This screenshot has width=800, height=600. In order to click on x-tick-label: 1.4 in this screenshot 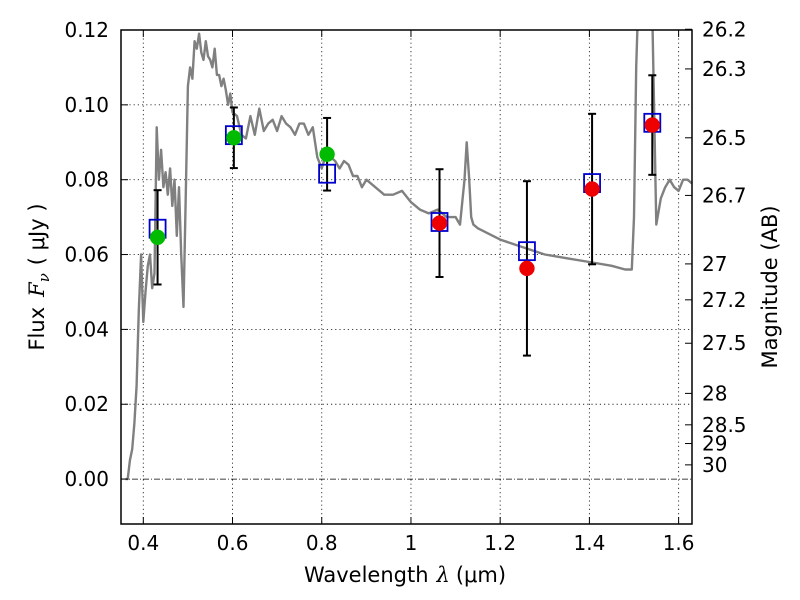, I will do `click(589, 543)`.